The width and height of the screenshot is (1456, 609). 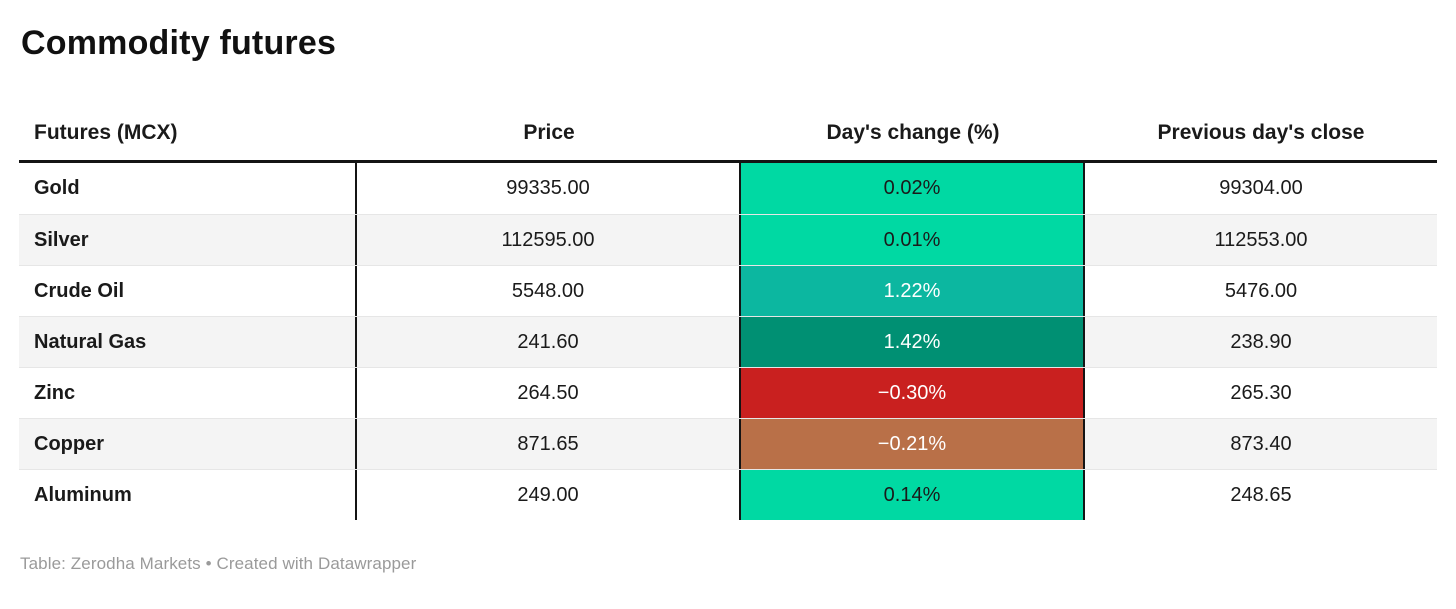 What do you see at coordinates (913, 240) in the screenshot?
I see `change-cell: 0.01%` at bounding box center [913, 240].